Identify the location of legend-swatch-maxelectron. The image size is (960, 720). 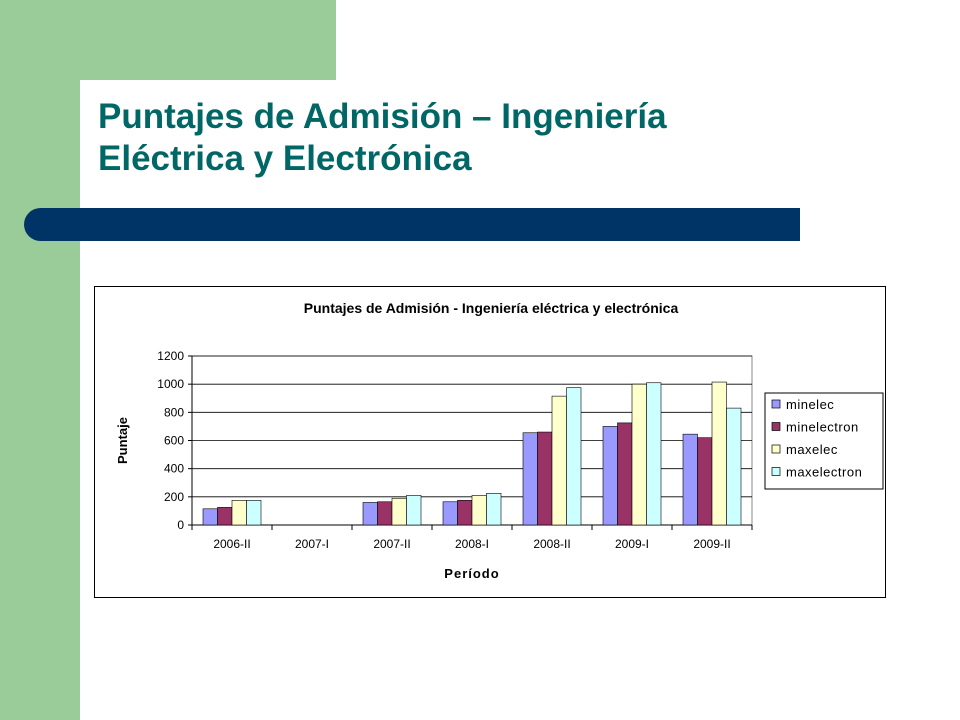
(776, 471).